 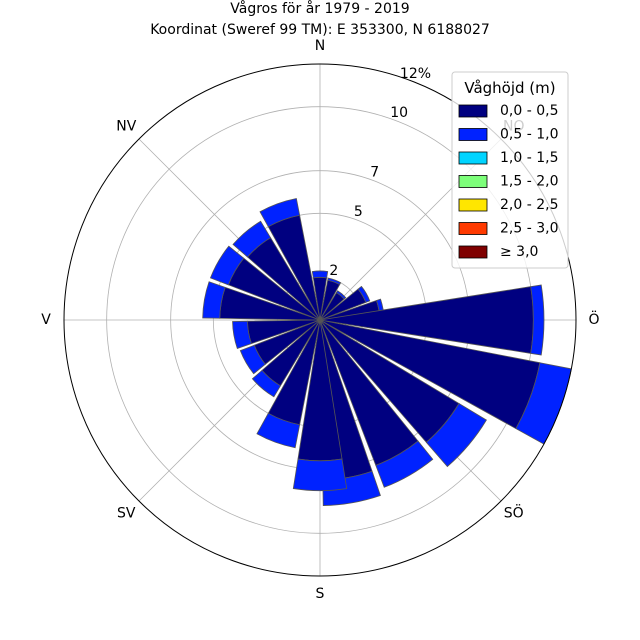 What do you see at coordinates (333, 271) in the screenshot?
I see `radial-tick-label: 2` at bounding box center [333, 271].